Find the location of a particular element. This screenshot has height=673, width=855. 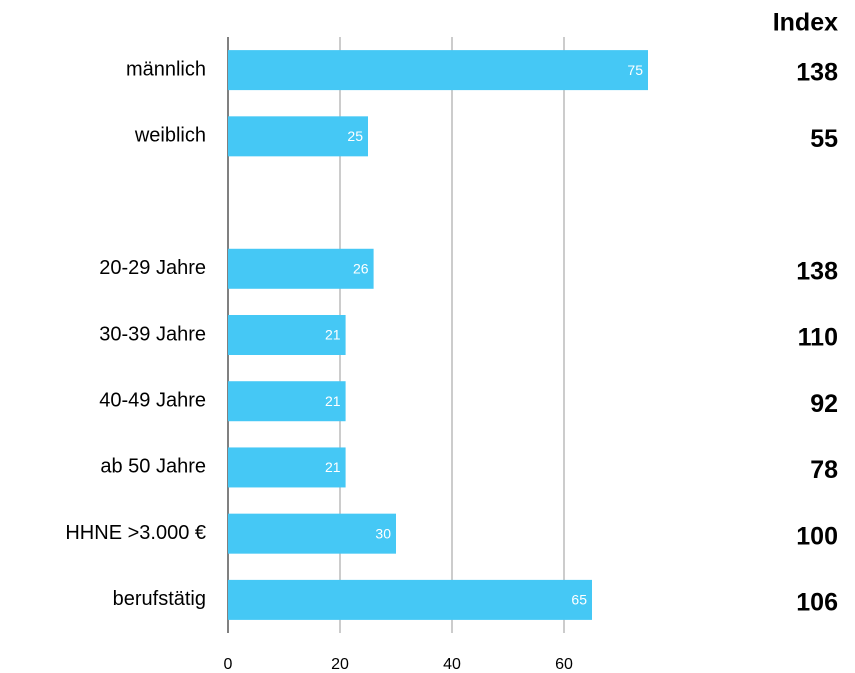

index-value: 106 is located at coordinates (817, 602).